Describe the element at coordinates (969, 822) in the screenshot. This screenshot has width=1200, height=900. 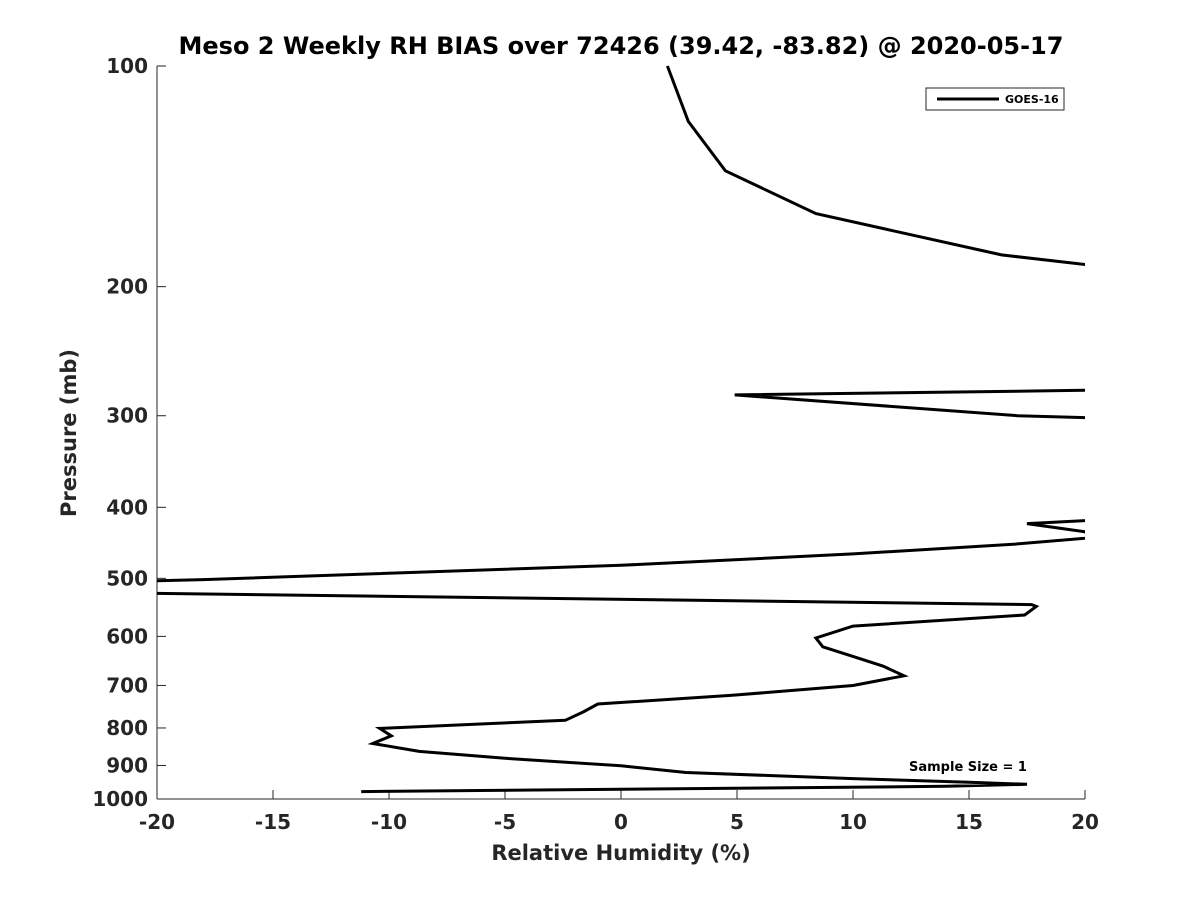
I see `x-tick-label: 15` at that location.